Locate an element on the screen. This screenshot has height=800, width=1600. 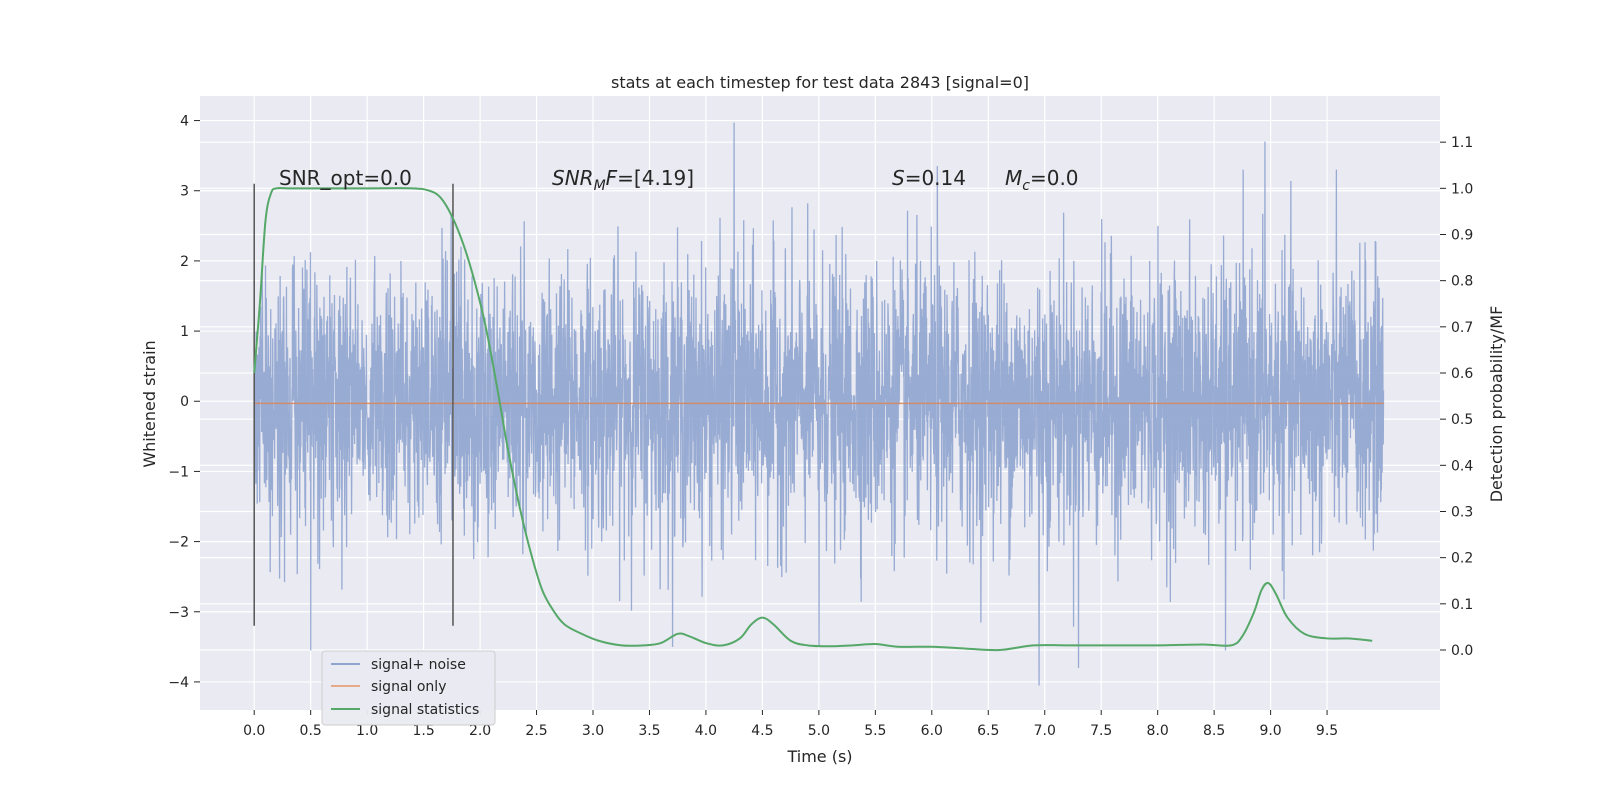
annotation-snr-mf: SNRMF=[4.19] is located at coordinates (623, 180).